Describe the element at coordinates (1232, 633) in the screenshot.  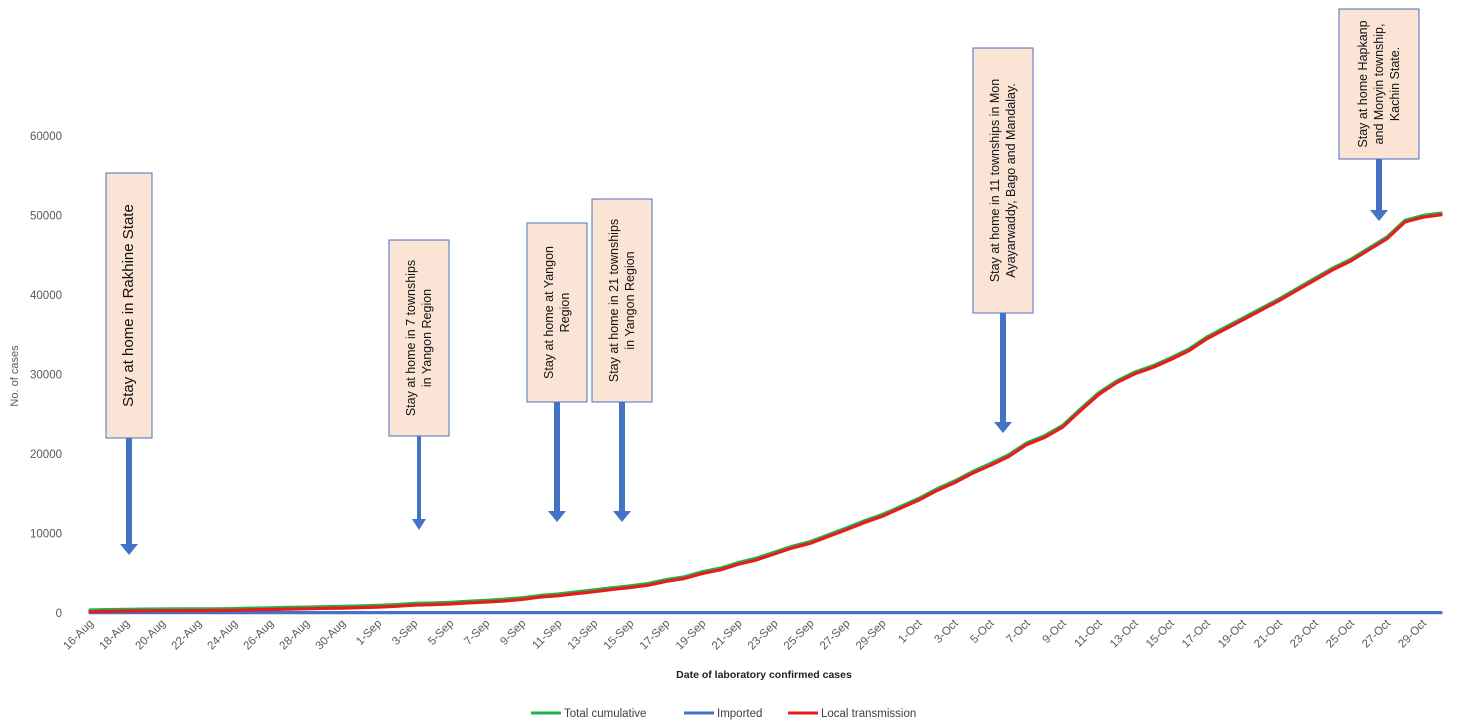
I see `x-tick-label: 19-Oct` at that location.